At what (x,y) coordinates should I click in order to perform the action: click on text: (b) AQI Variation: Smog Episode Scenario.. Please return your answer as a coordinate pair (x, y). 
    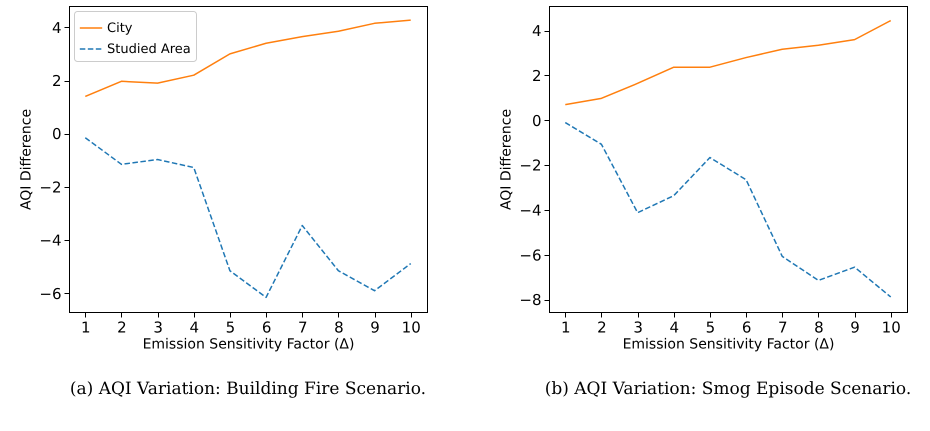
    Looking at the image, I should click on (728, 389).